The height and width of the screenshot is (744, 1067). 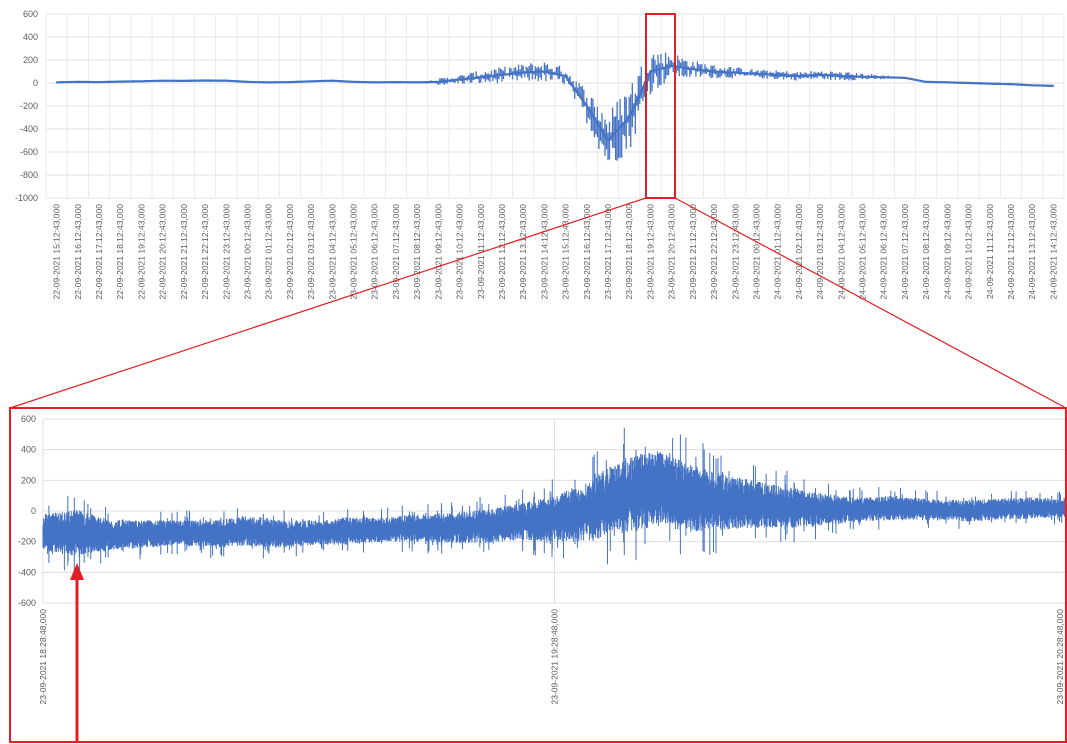 What do you see at coordinates (99, 252) in the screenshot?
I see `x-tick-label: 22-09-2021 17:12:43,000` at bounding box center [99, 252].